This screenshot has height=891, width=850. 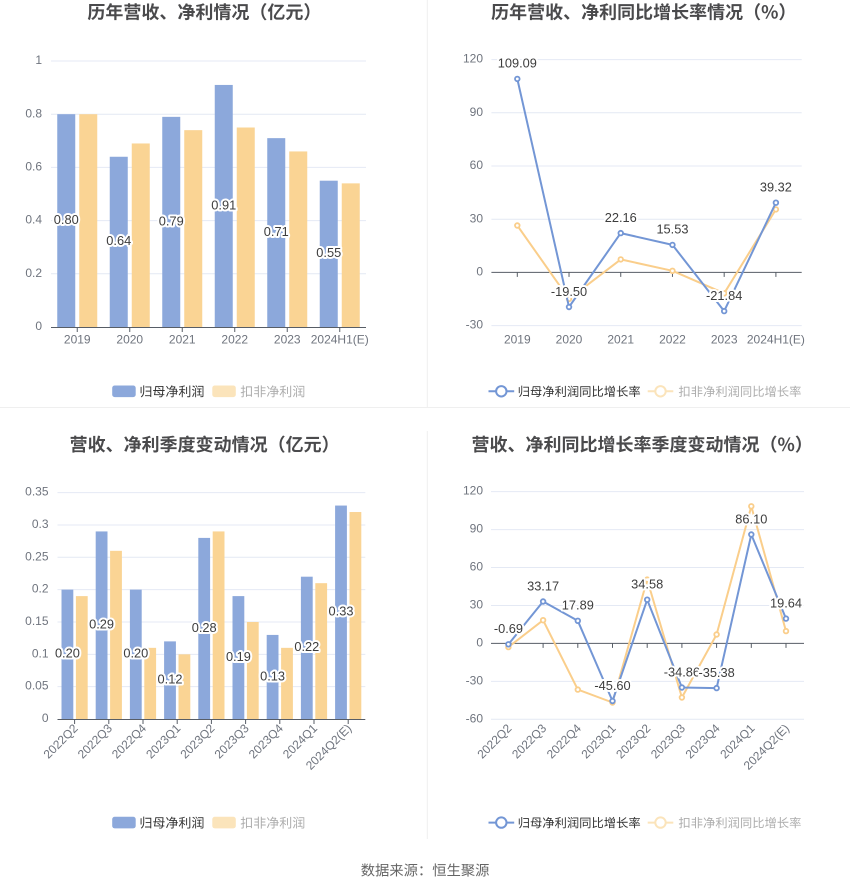 I want to click on svg-text: 1, so click(x=38, y=60).